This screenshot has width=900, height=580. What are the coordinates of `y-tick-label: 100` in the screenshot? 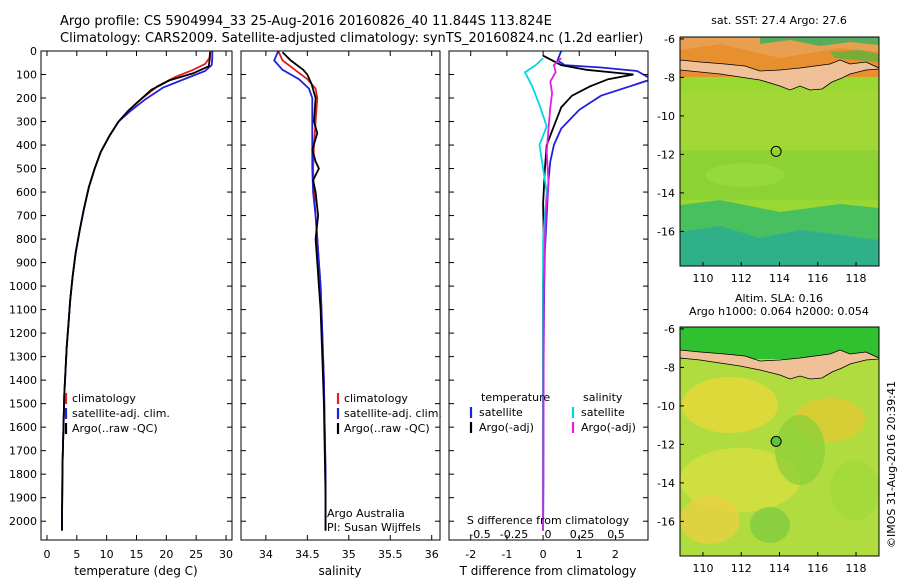 It's located at (26, 75).